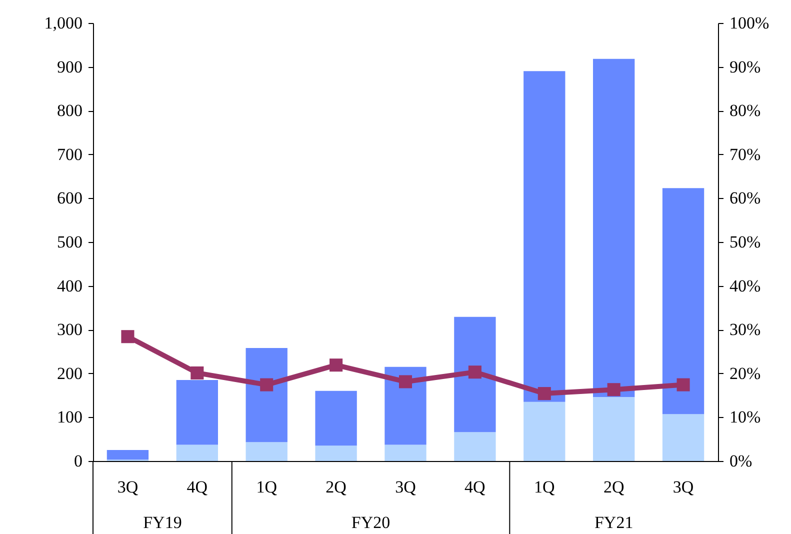 Image resolution: width=791 pixels, height=534 pixels. What do you see at coordinates (69, 286) in the screenshot?
I see `y-tick-label: 400` at bounding box center [69, 286].